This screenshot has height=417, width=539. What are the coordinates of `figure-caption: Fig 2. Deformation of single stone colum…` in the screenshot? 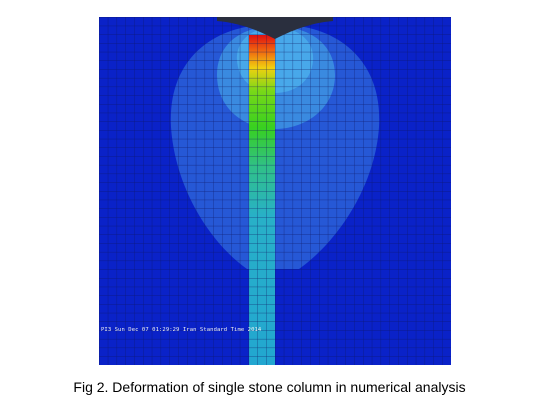 It's located at (269, 387).